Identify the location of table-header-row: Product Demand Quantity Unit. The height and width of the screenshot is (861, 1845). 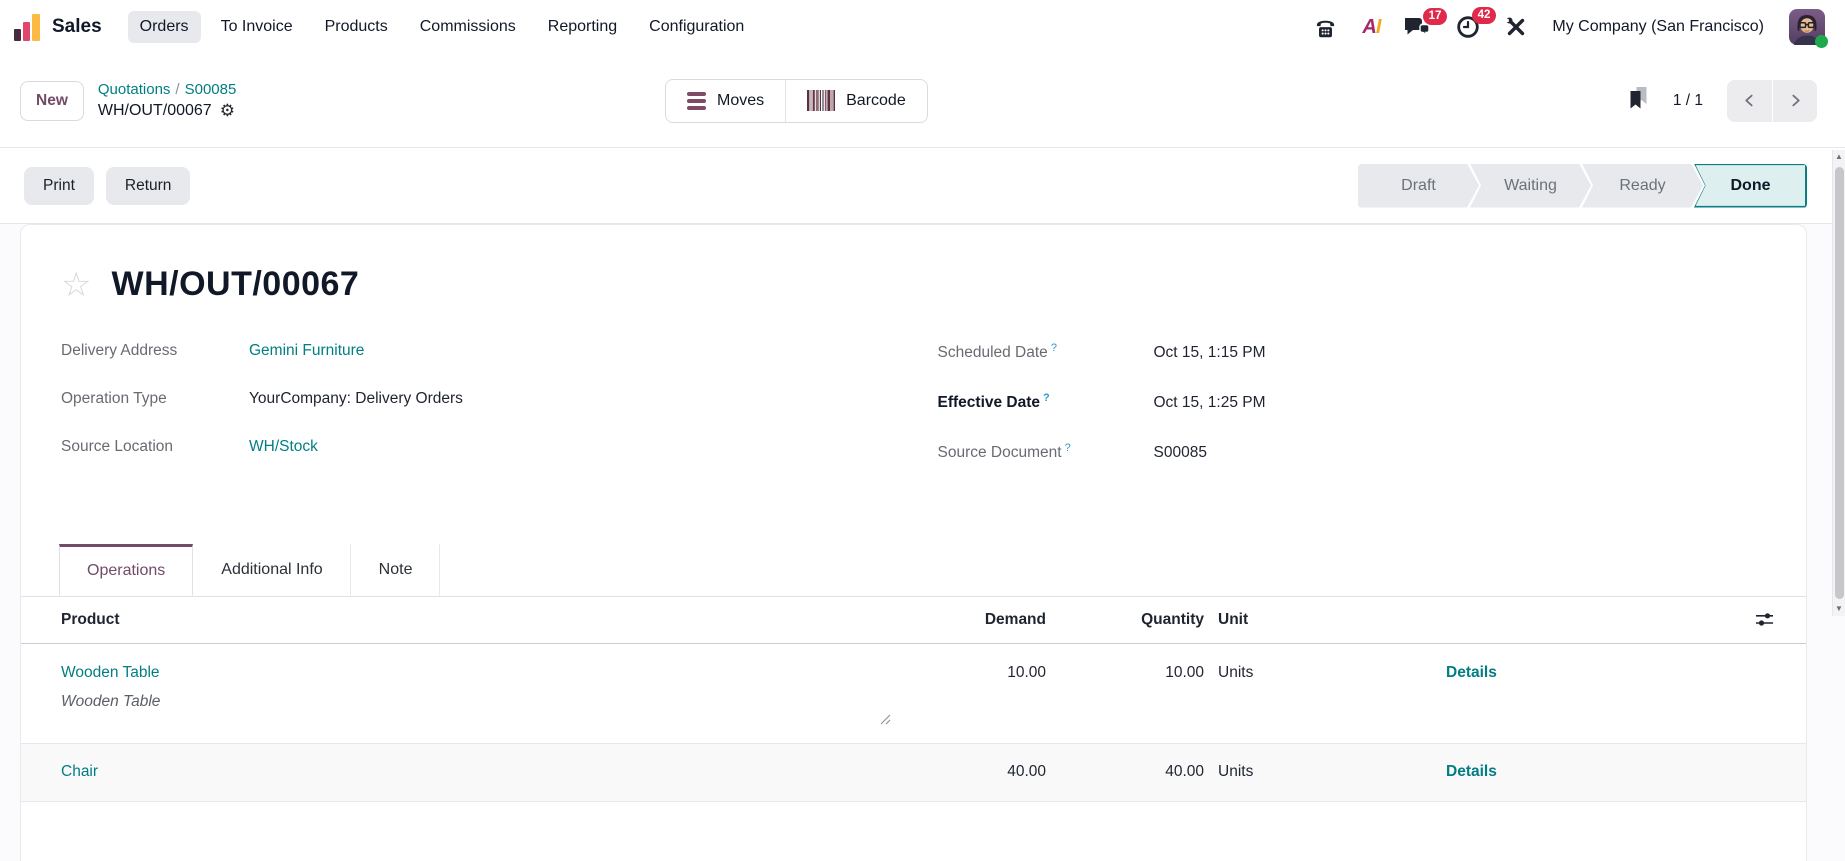
(913, 621).